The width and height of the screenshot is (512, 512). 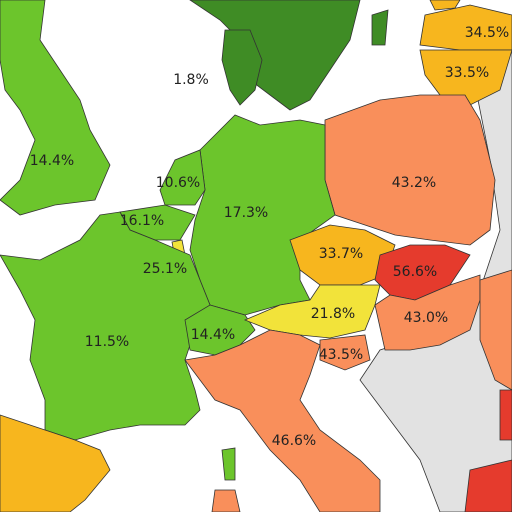 I want to click on region-island, so click(x=380, y=27).